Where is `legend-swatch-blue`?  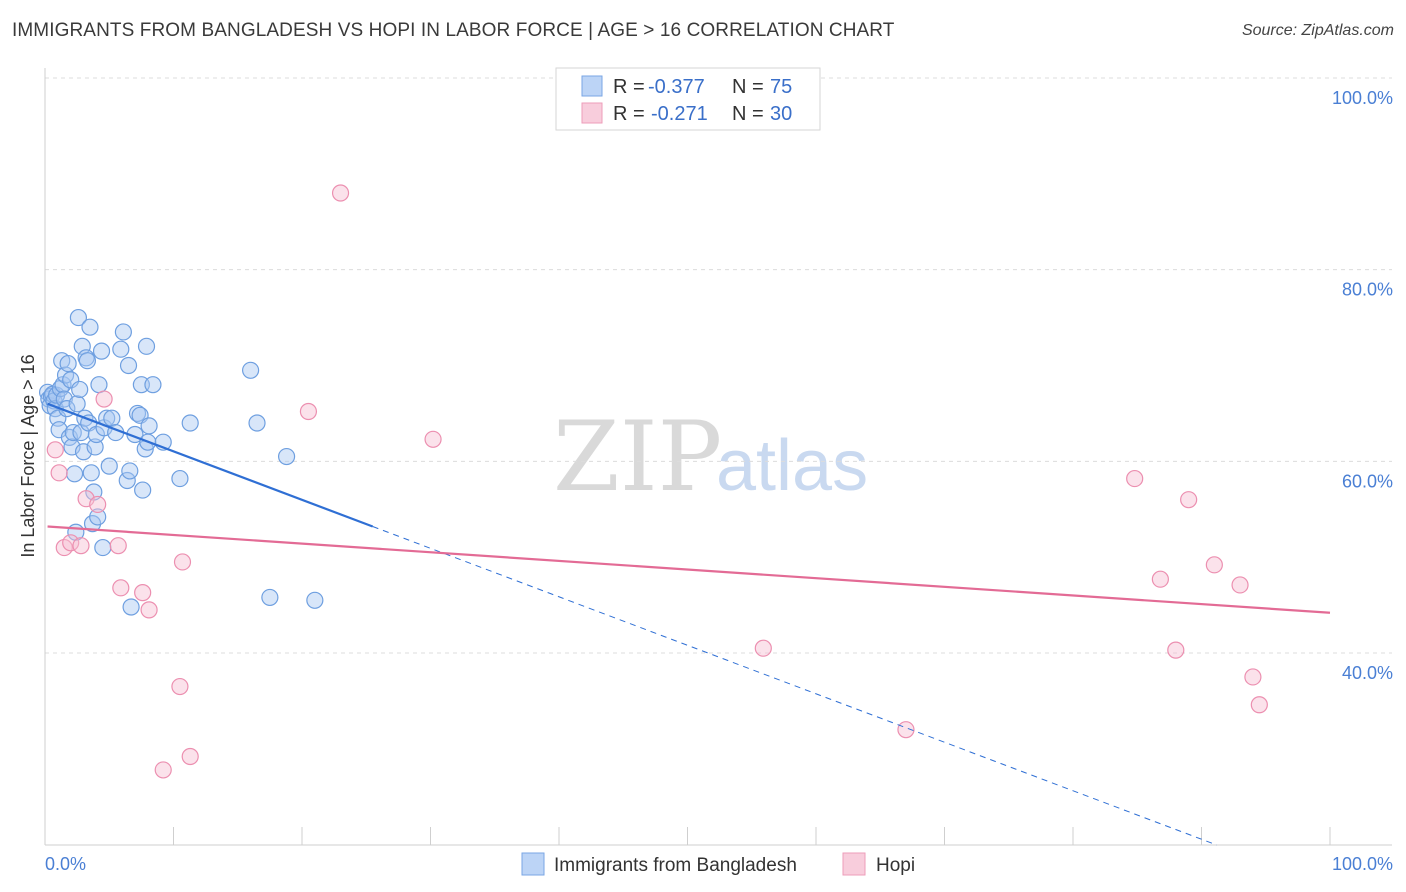 legend-swatch-blue is located at coordinates (592, 86).